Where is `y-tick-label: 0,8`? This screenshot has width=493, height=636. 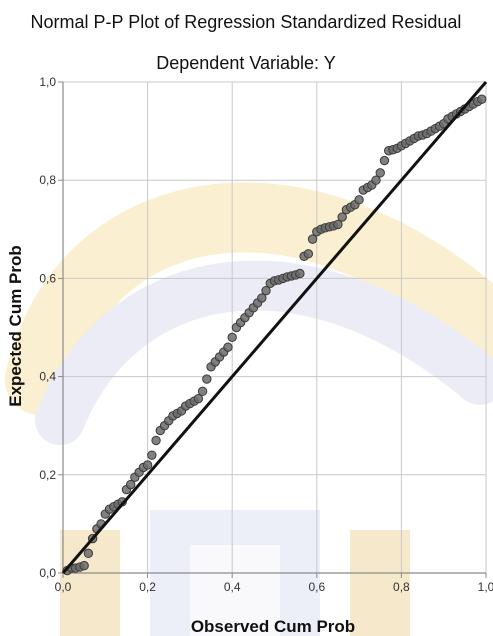
y-tick-label: 0,8 is located at coordinates (47, 180).